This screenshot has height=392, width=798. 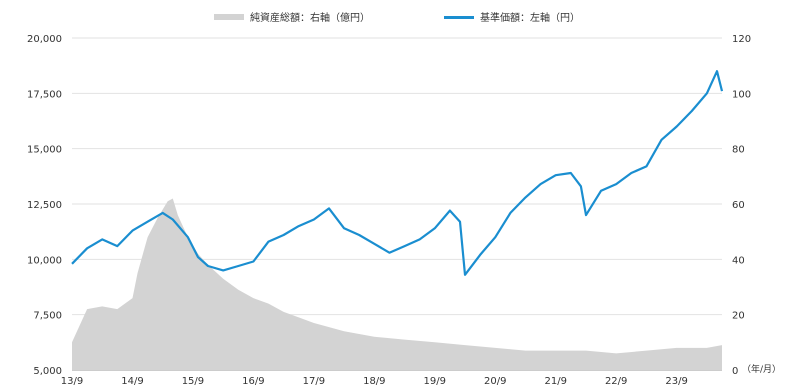 I want to click on right-axis-ticks: 0 20 40 60 80 100 120, so click(x=741, y=205).